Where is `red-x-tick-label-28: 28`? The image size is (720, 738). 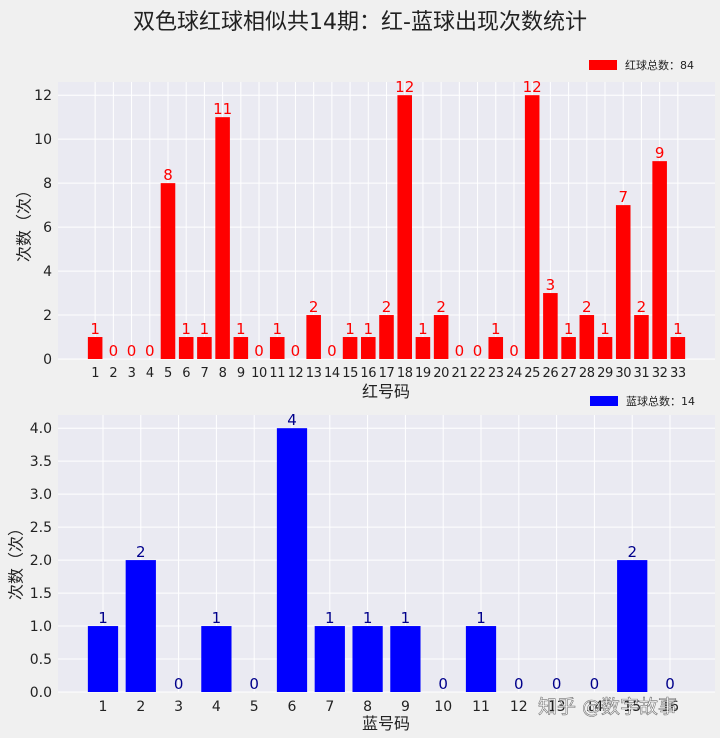 red-x-tick-label-28: 28 is located at coordinates (587, 373).